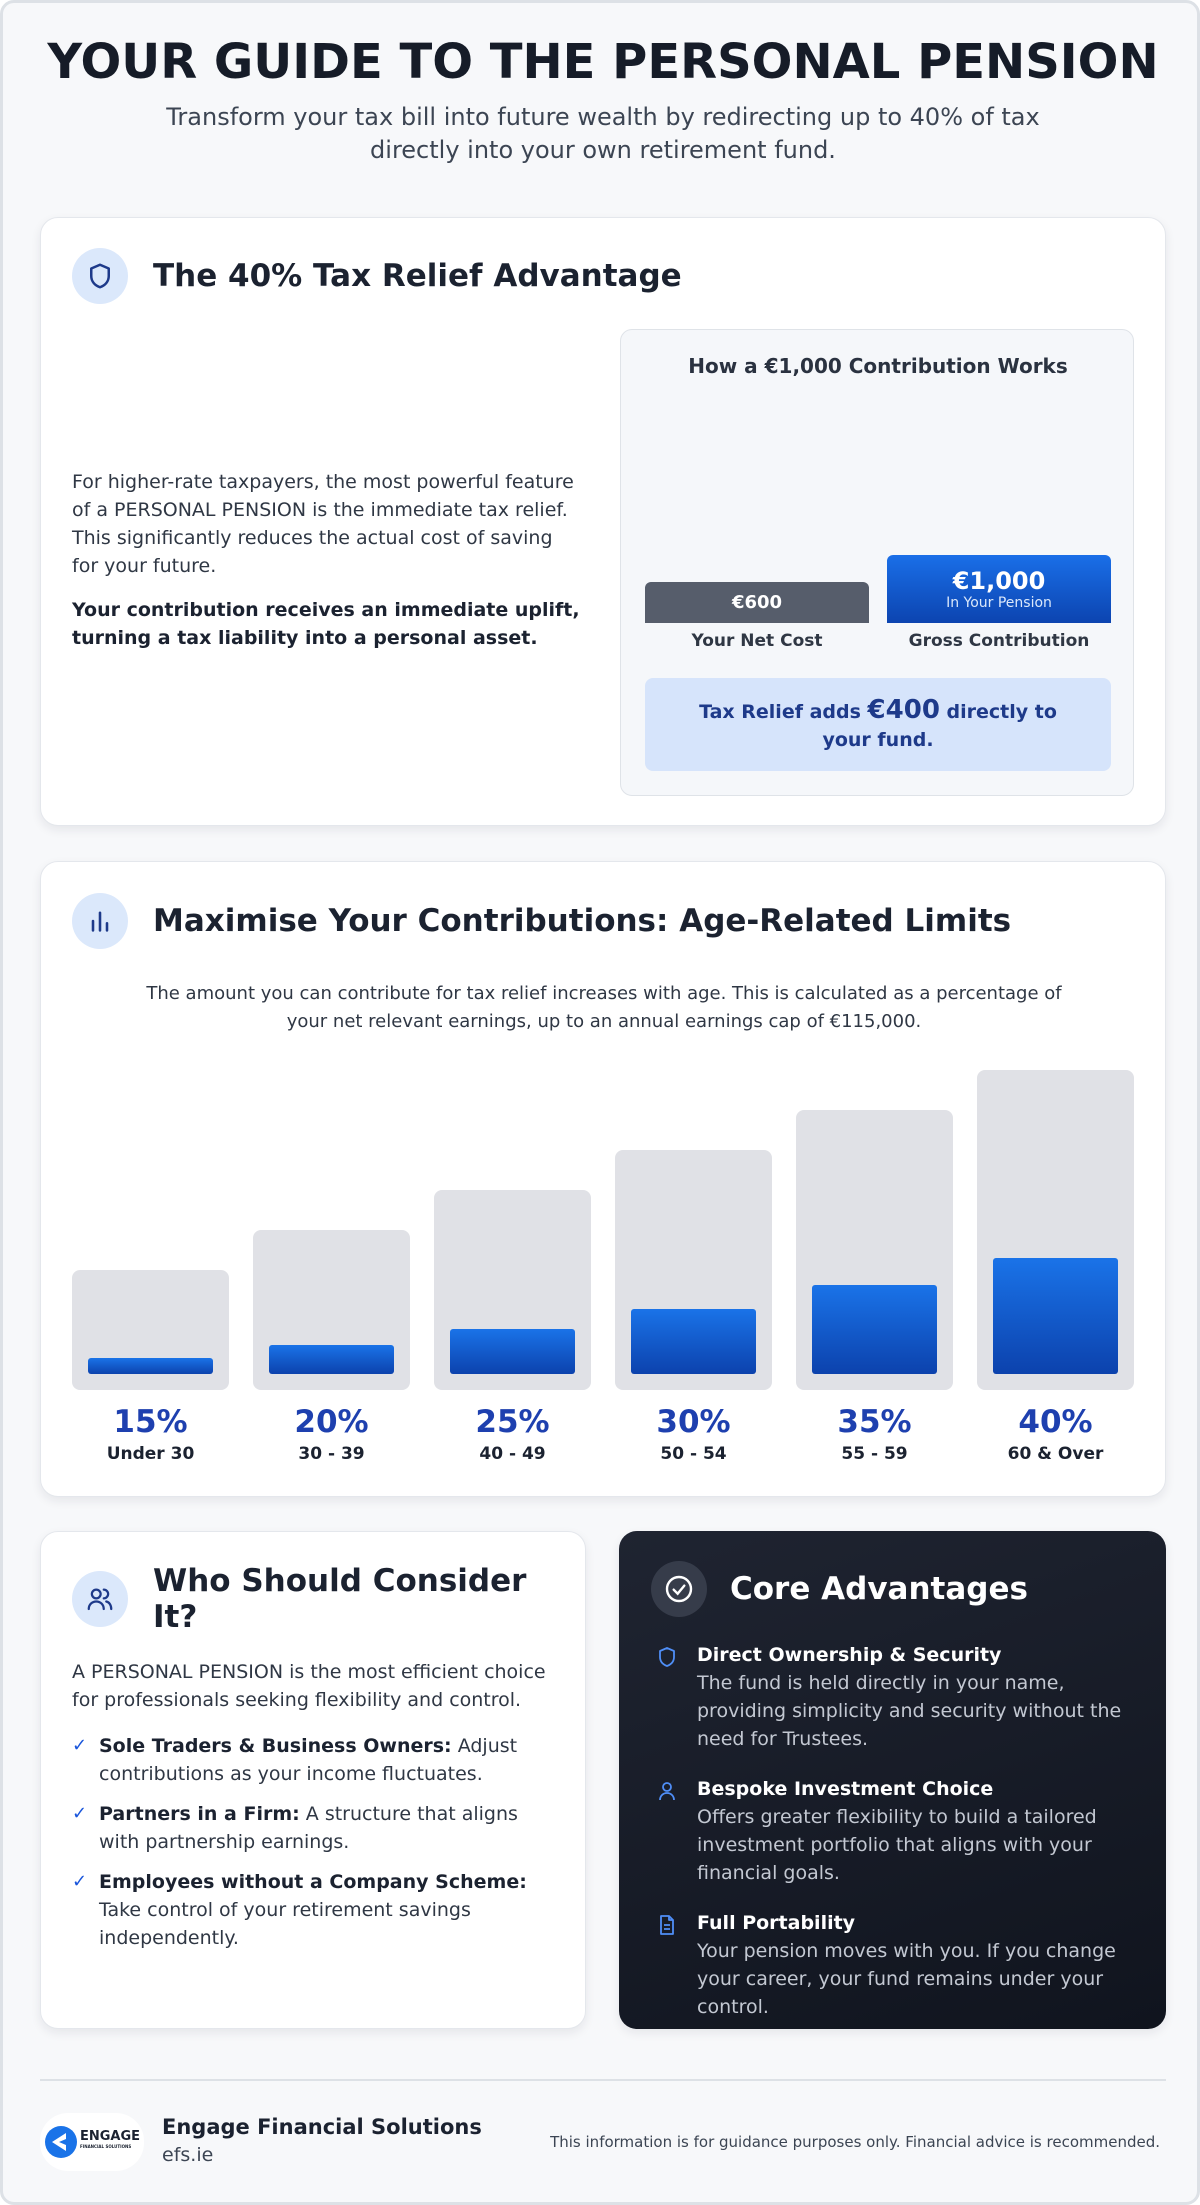  Describe the element at coordinates (780, 711) in the screenshot. I see `relief-prefix: Tax Relief adds` at that location.